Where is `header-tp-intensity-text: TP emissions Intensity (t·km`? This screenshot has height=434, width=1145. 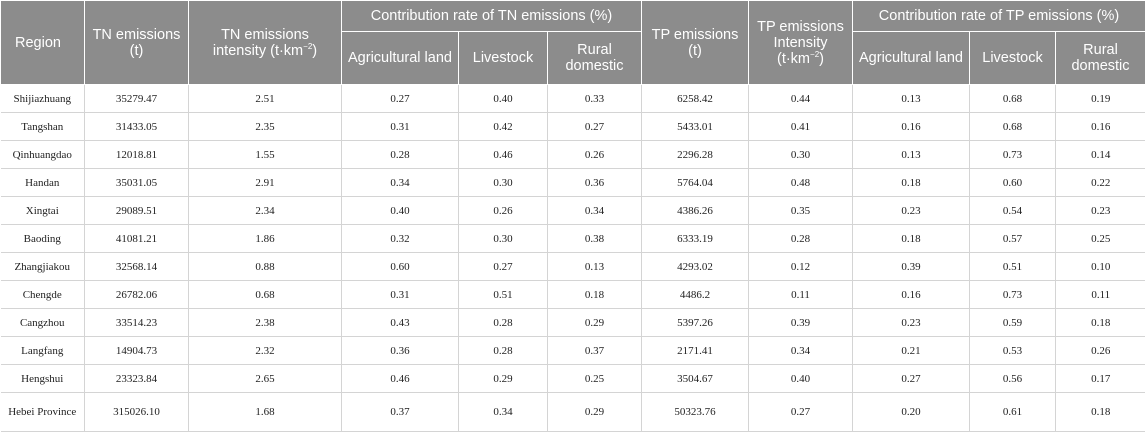
header-tp-intensity-text: TP emissions Intensity (t·km is located at coordinates (800, 42).